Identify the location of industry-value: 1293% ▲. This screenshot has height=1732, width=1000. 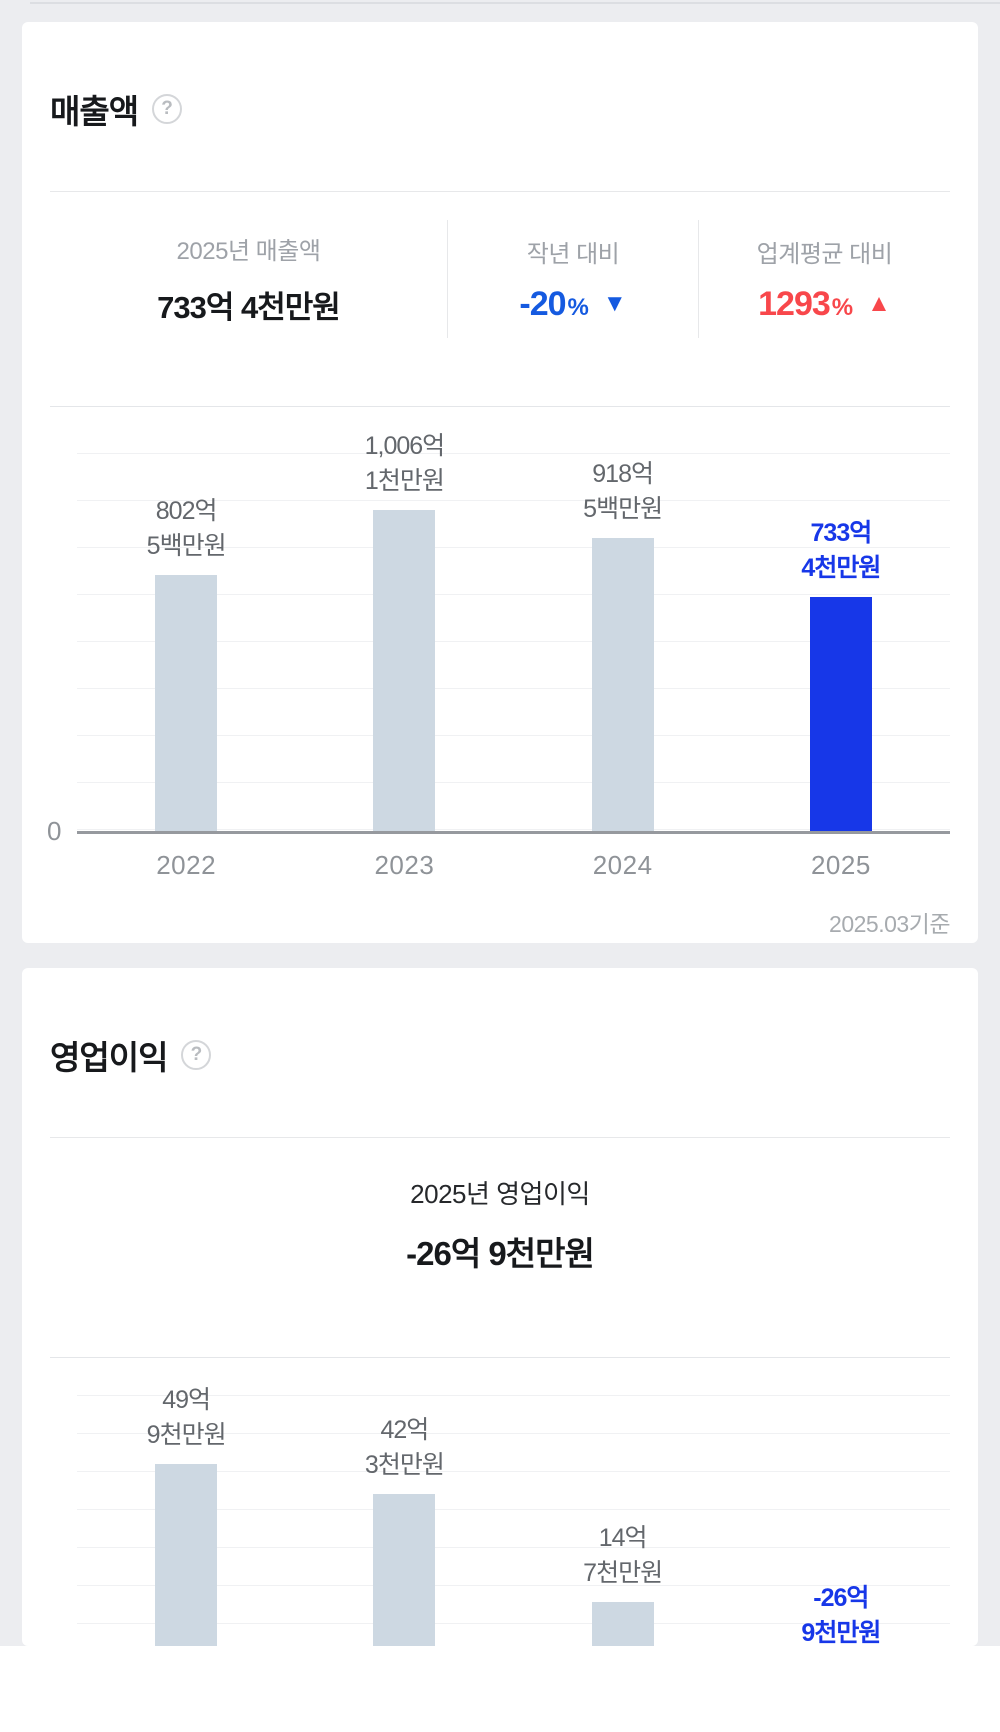
(824, 304).